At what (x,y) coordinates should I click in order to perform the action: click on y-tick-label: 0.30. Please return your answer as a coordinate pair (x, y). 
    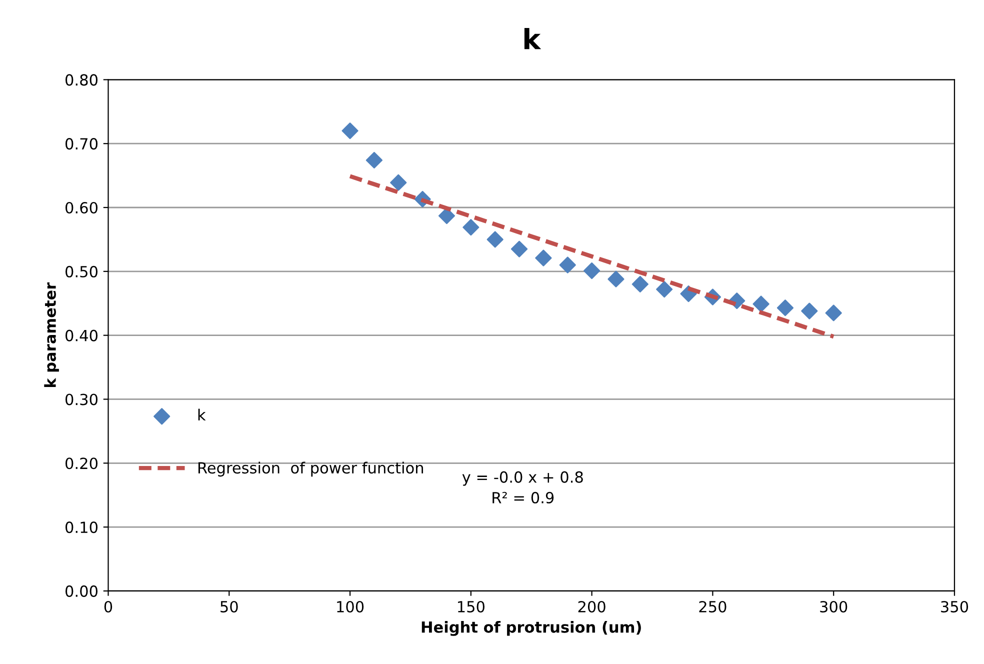
    Looking at the image, I should click on (82, 400).